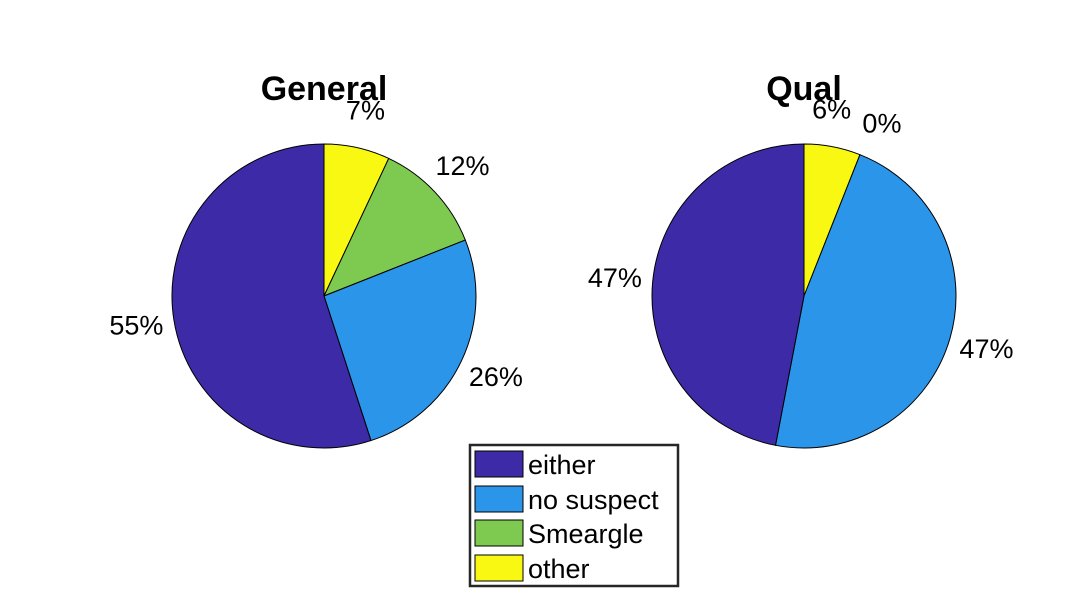  I want to click on pie-qual-label-smeargle: 0%, so click(881, 123).